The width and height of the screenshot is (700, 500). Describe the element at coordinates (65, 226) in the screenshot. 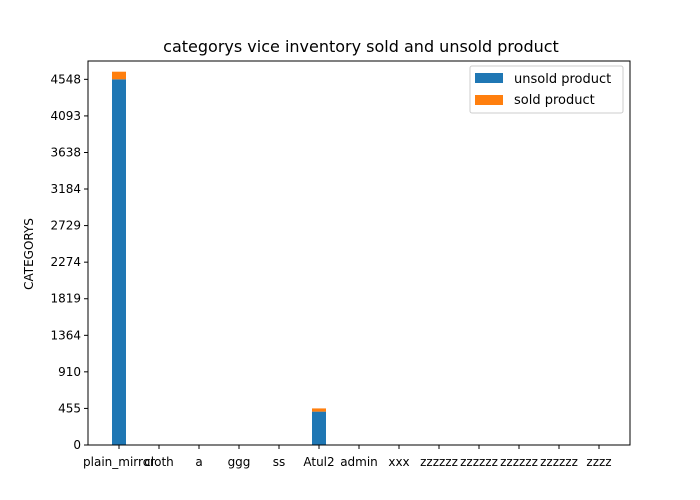

I see `y-tick-label-6: 2729` at that location.